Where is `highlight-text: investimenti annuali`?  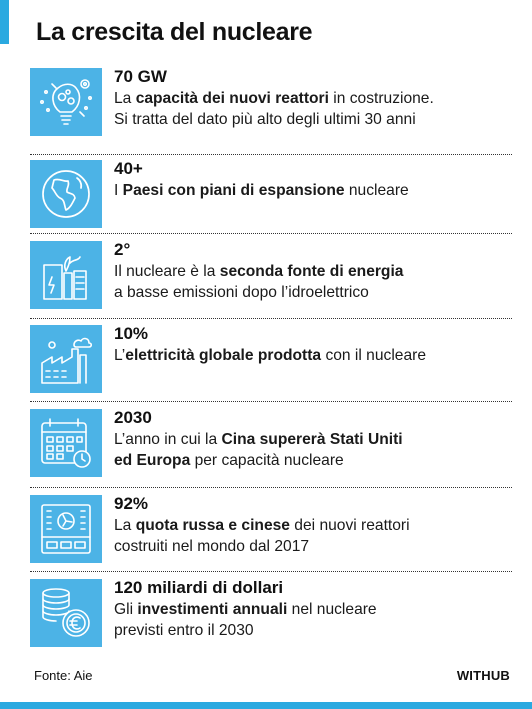 highlight-text: investimenti annuali is located at coordinates (212, 609).